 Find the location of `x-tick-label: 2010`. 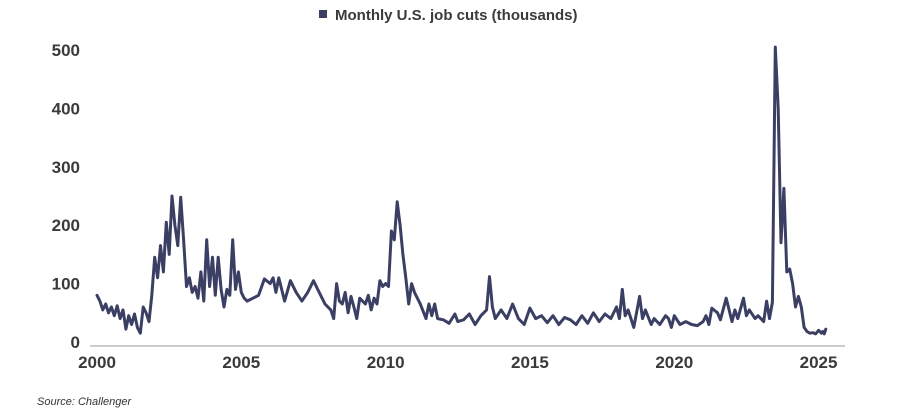

x-tick-label: 2010 is located at coordinates (386, 362).